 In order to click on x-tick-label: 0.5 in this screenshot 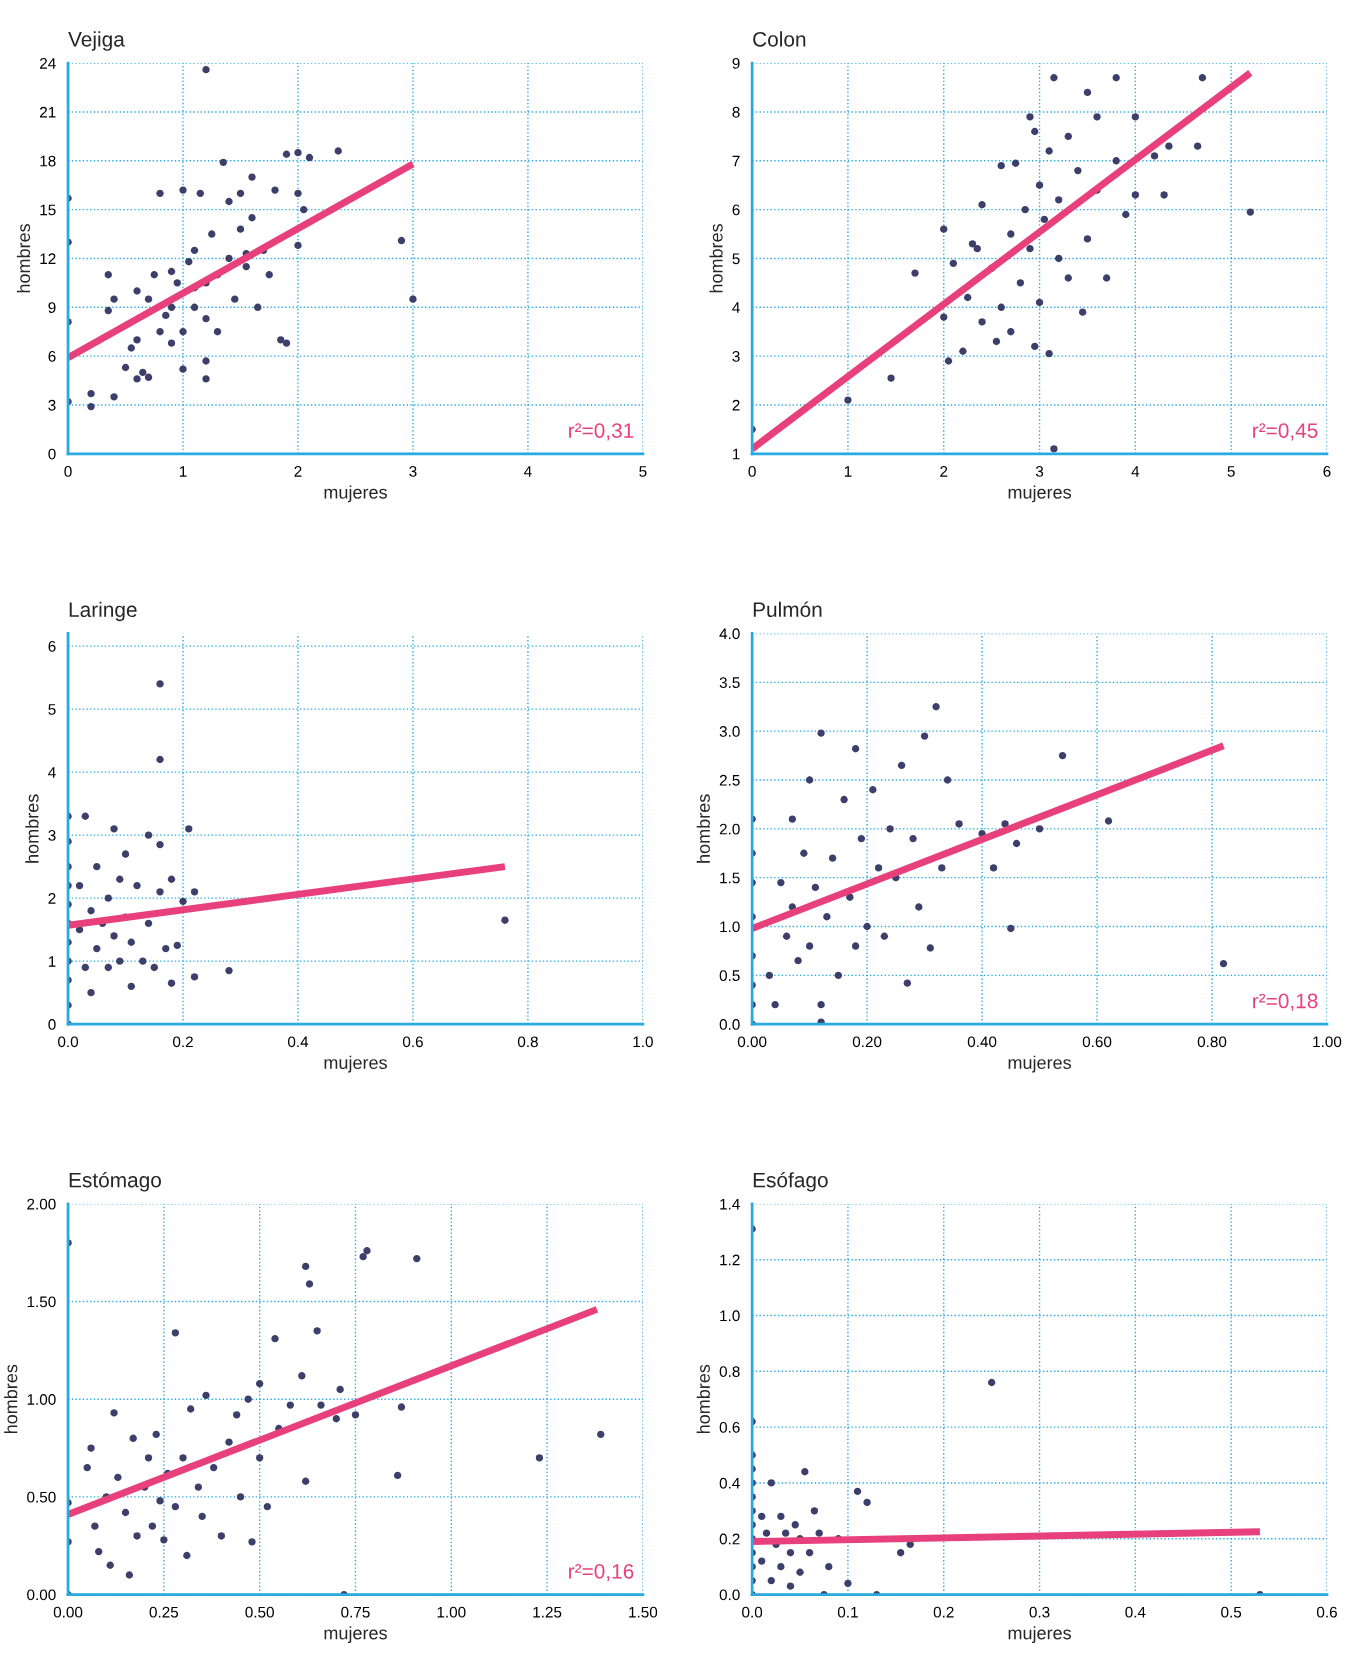, I will do `click(1231, 1612)`.